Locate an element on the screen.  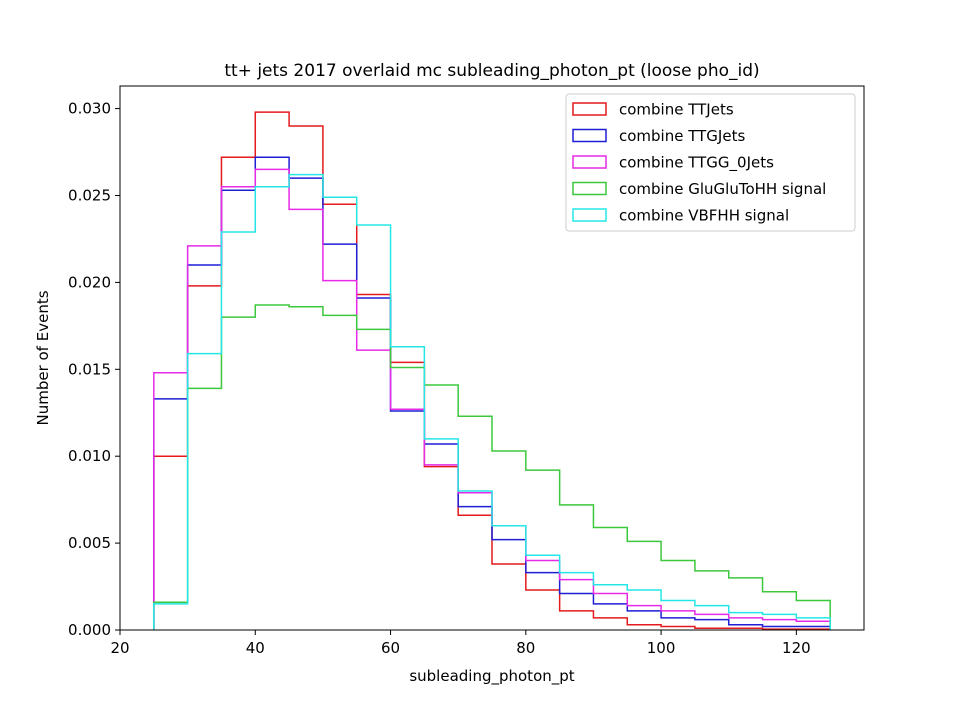
x-tick-label: 120 is located at coordinates (796, 648).